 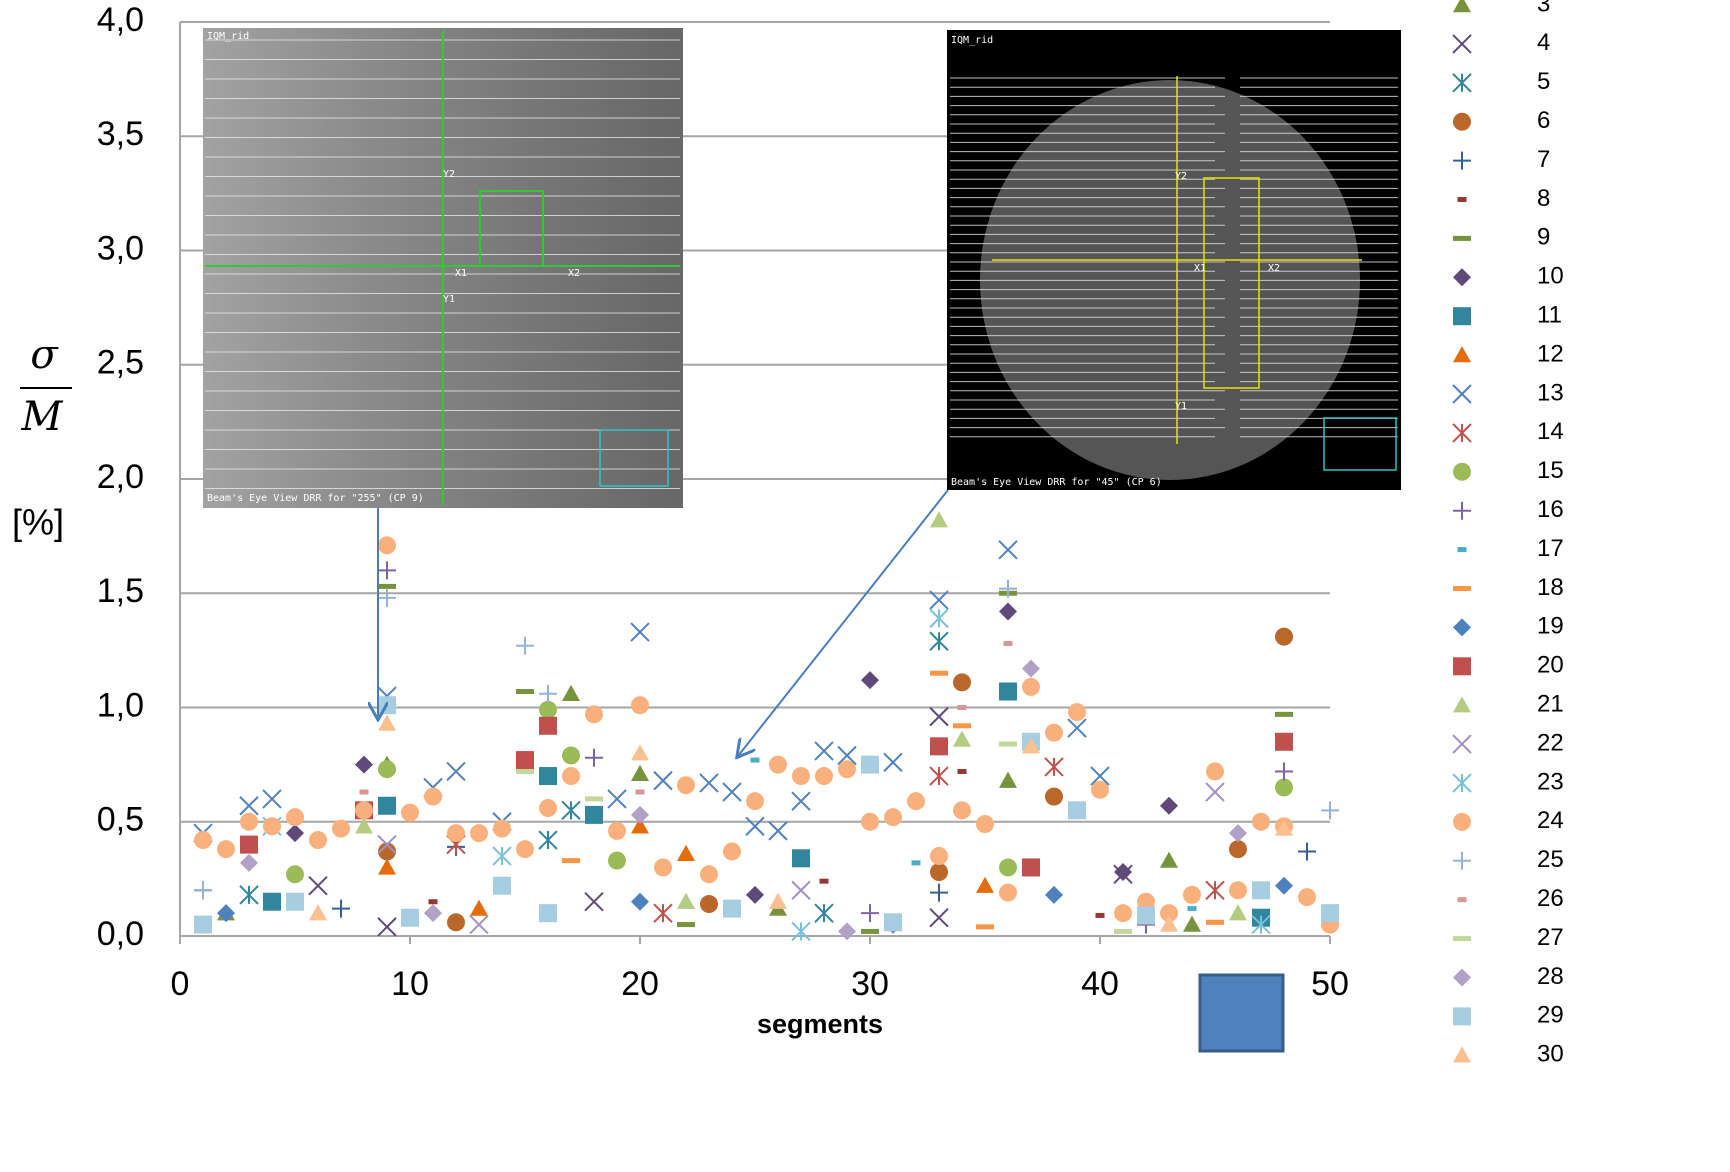 I want to click on y-tick-label: 4,0, so click(x=120, y=20).